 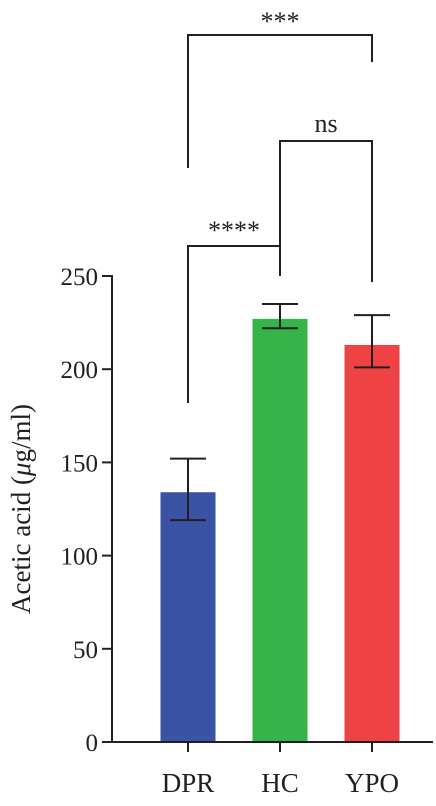 I want to click on error-bar-hc, so click(x=280, y=316).